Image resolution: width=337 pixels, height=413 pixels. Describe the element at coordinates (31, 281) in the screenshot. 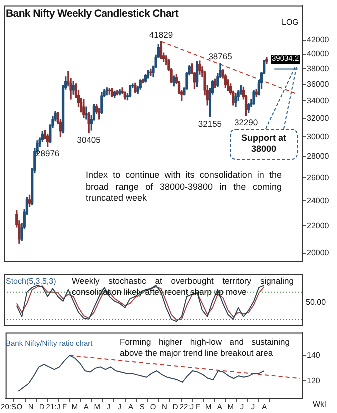

I see `chart-title: Stoch(5,3,5,3)` at that location.